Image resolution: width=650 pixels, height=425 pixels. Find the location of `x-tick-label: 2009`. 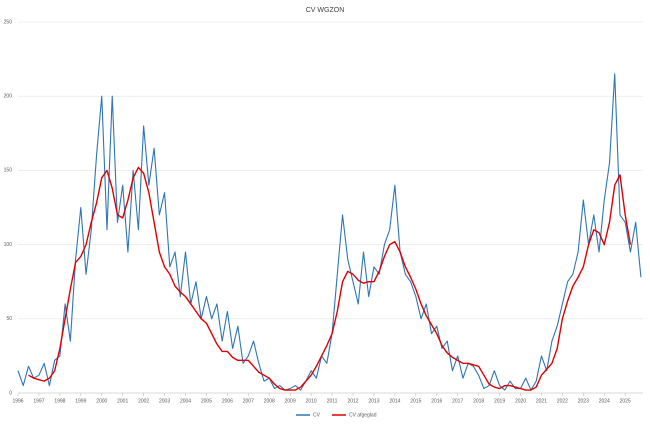

x-tick-label: 2009 is located at coordinates (290, 401).